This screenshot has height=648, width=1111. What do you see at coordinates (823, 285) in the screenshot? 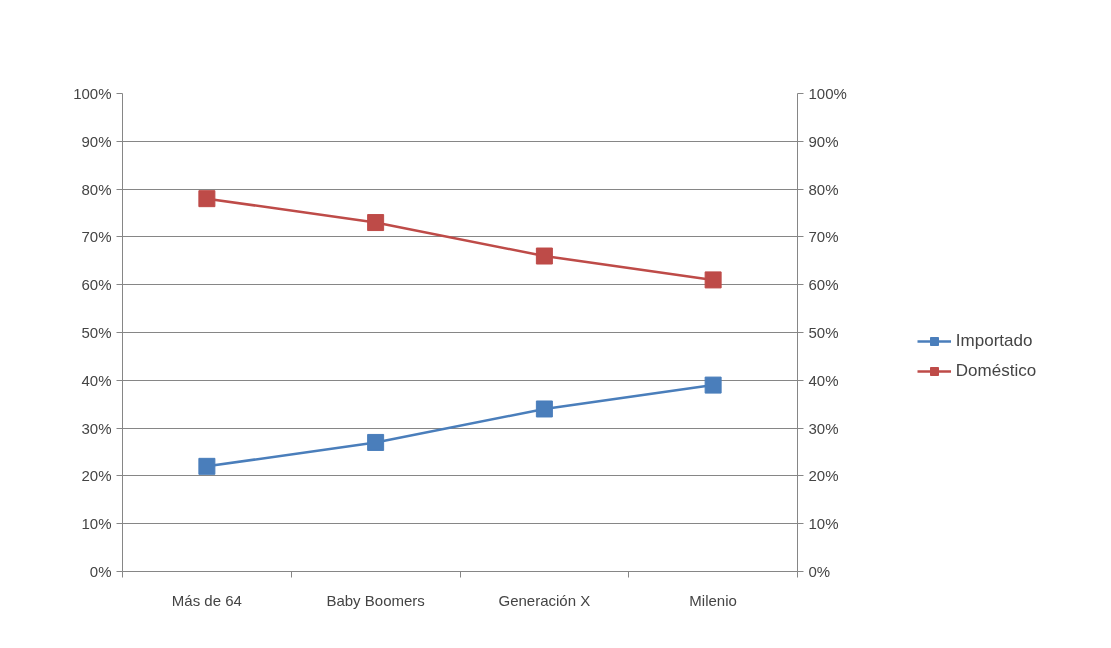
I see `y2-tick-label: 60%` at bounding box center [823, 285].